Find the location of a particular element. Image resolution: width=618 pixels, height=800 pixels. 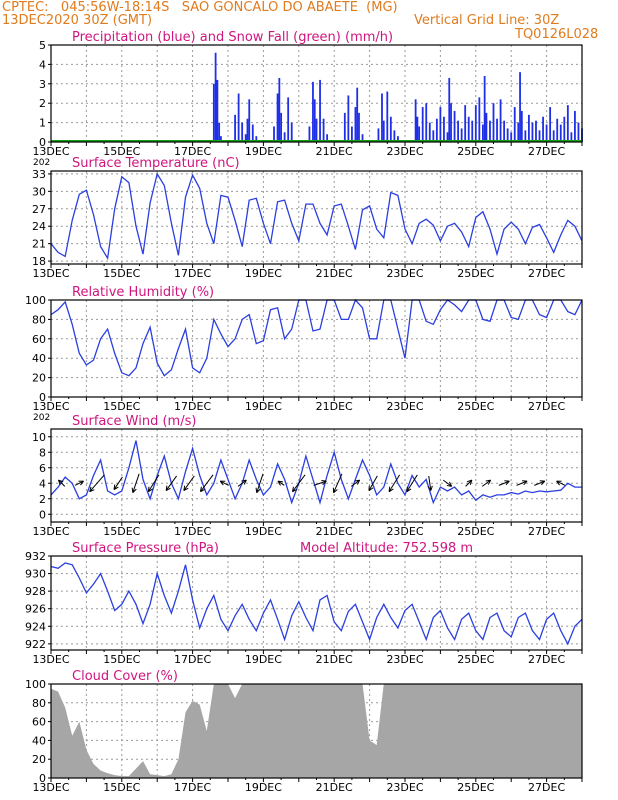

y-tick-label: 100 is located at coordinates (35, 684).